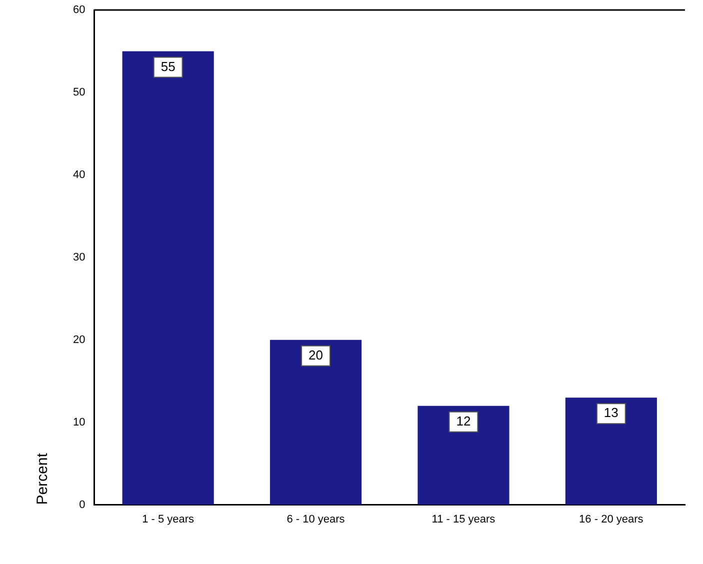 The width and height of the screenshot is (703, 564). Describe the element at coordinates (611, 519) in the screenshot. I see `x-tick-label: 16 - 20 years` at that location.